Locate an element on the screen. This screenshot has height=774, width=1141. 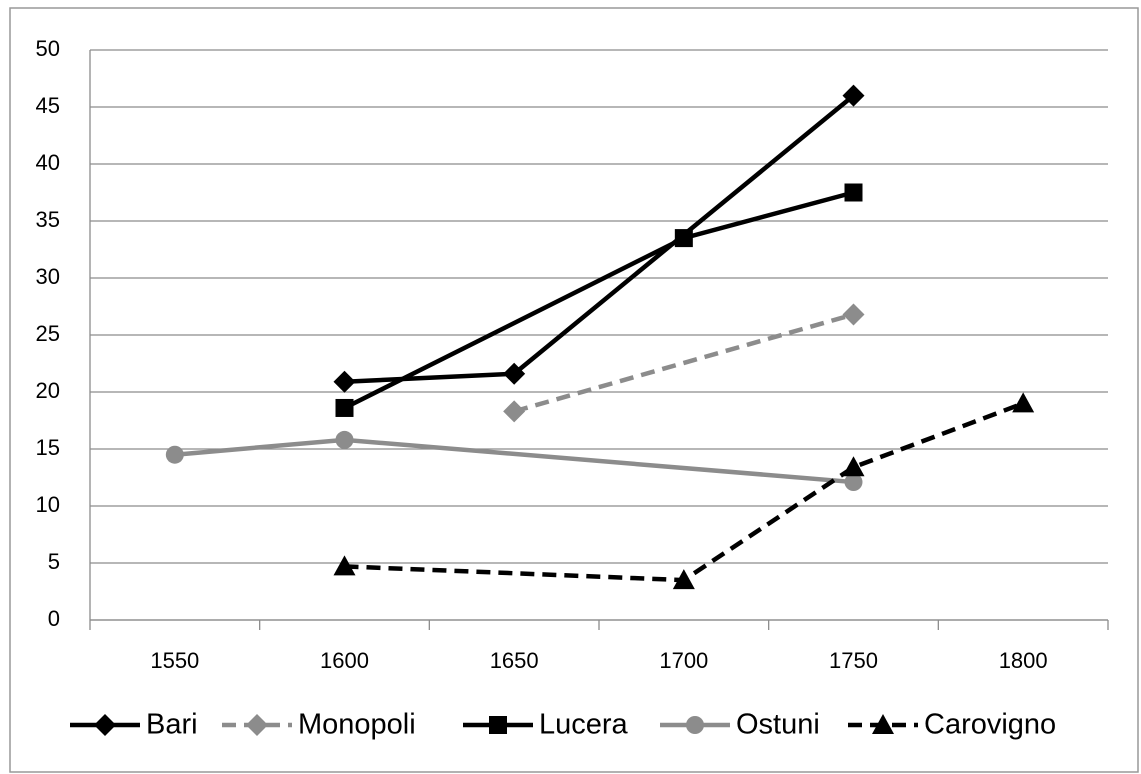
x-tick-label: 1750 is located at coordinates (853, 660).